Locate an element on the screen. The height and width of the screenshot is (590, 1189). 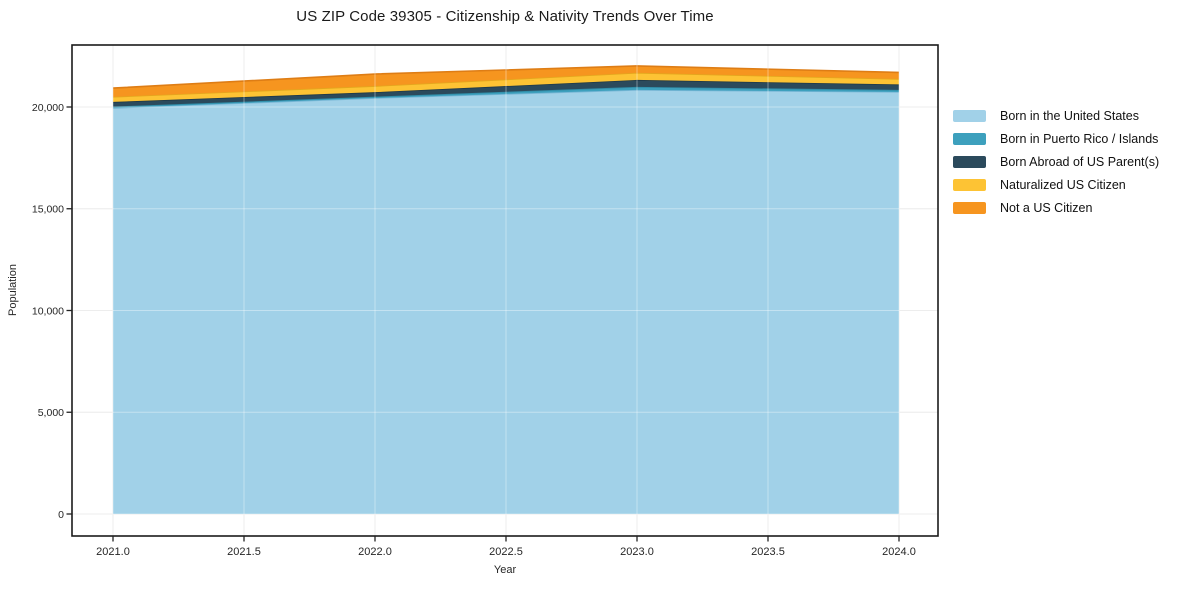
area-naturalized-us-citizen is located at coordinates (506, 87).